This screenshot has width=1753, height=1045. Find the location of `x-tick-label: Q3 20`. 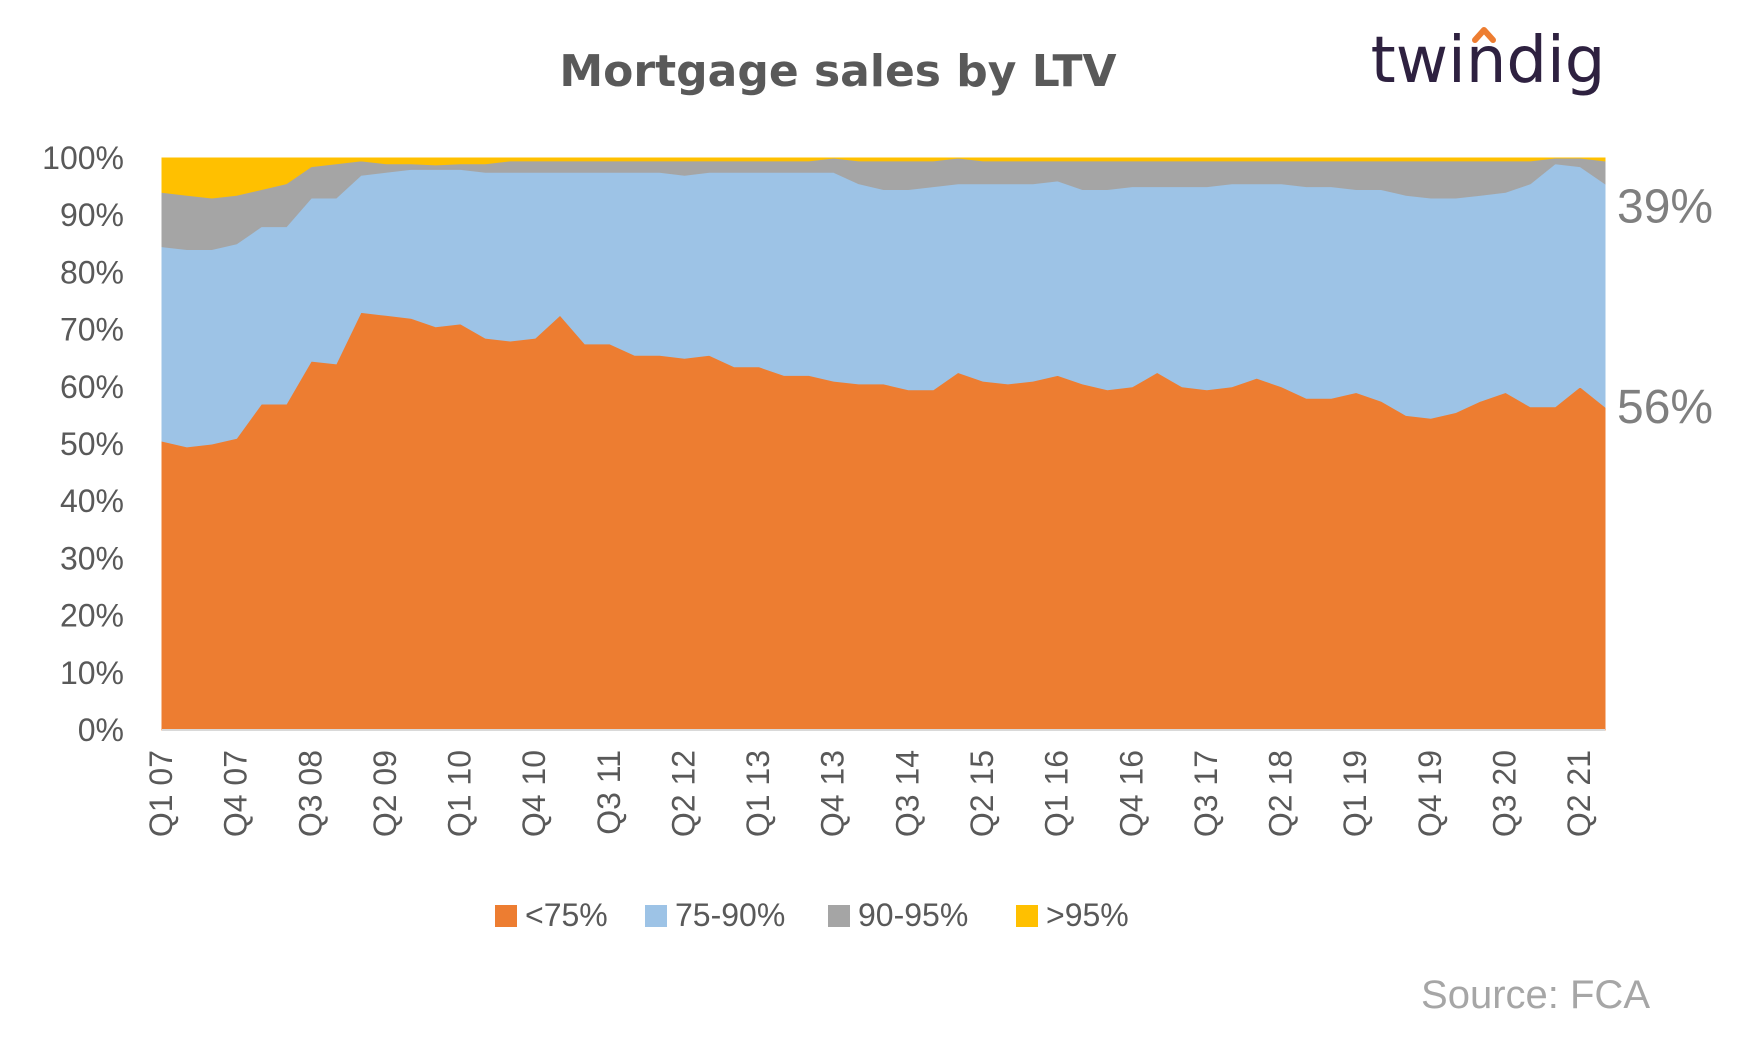

x-tick-label: Q3 20 is located at coordinates (1504, 793).